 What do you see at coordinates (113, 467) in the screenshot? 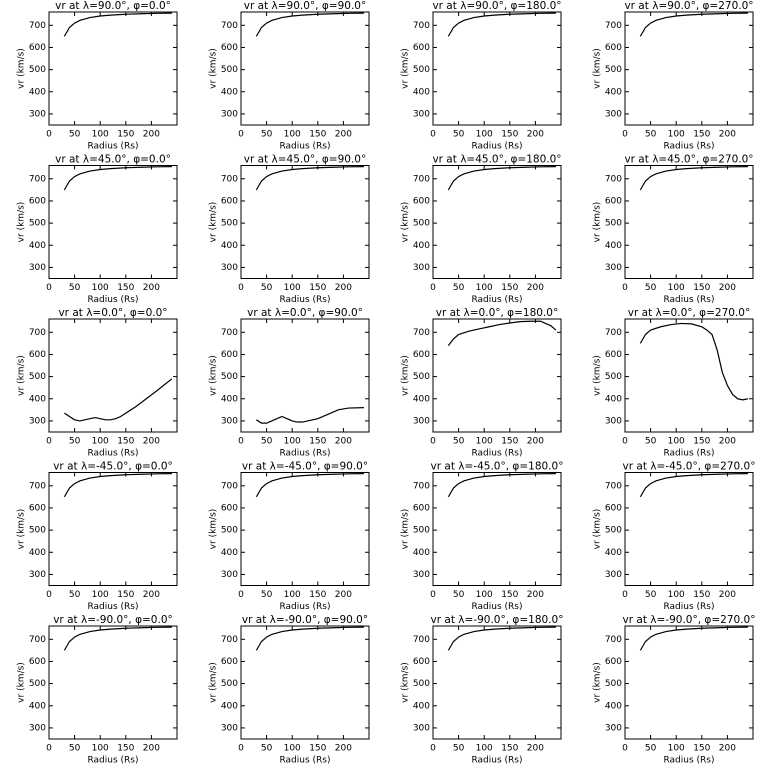
I see `panel-title: vr at λ=-45.0°, φ=0.0°` at bounding box center [113, 467].